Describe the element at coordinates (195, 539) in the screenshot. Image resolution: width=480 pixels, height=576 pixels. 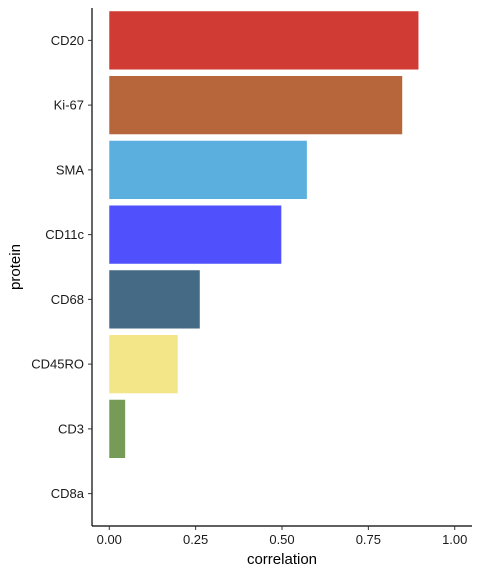
I see `x-tick-label: 0.25` at that location.